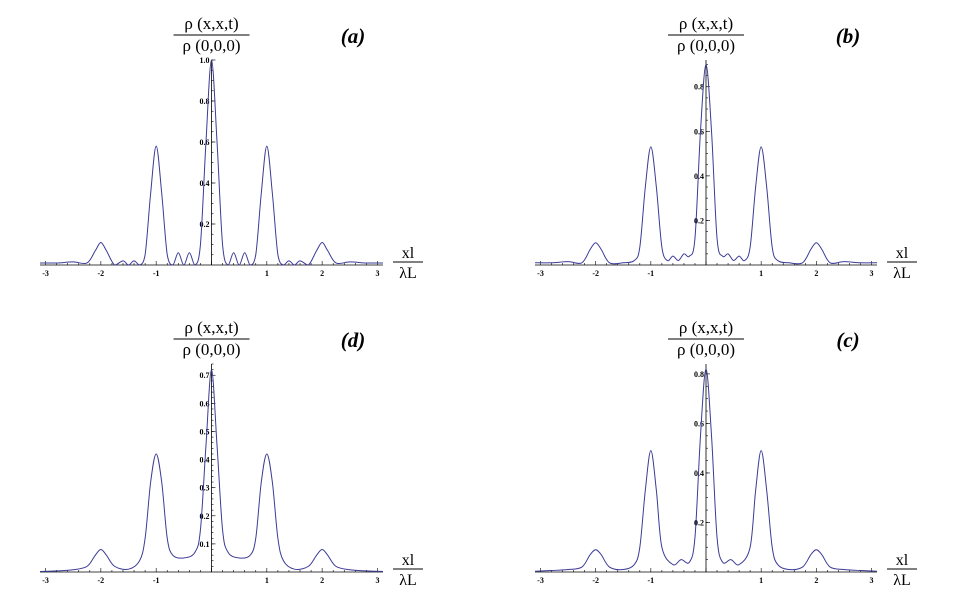  I want to click on y-tick-label: 0.5, so click(205, 431).